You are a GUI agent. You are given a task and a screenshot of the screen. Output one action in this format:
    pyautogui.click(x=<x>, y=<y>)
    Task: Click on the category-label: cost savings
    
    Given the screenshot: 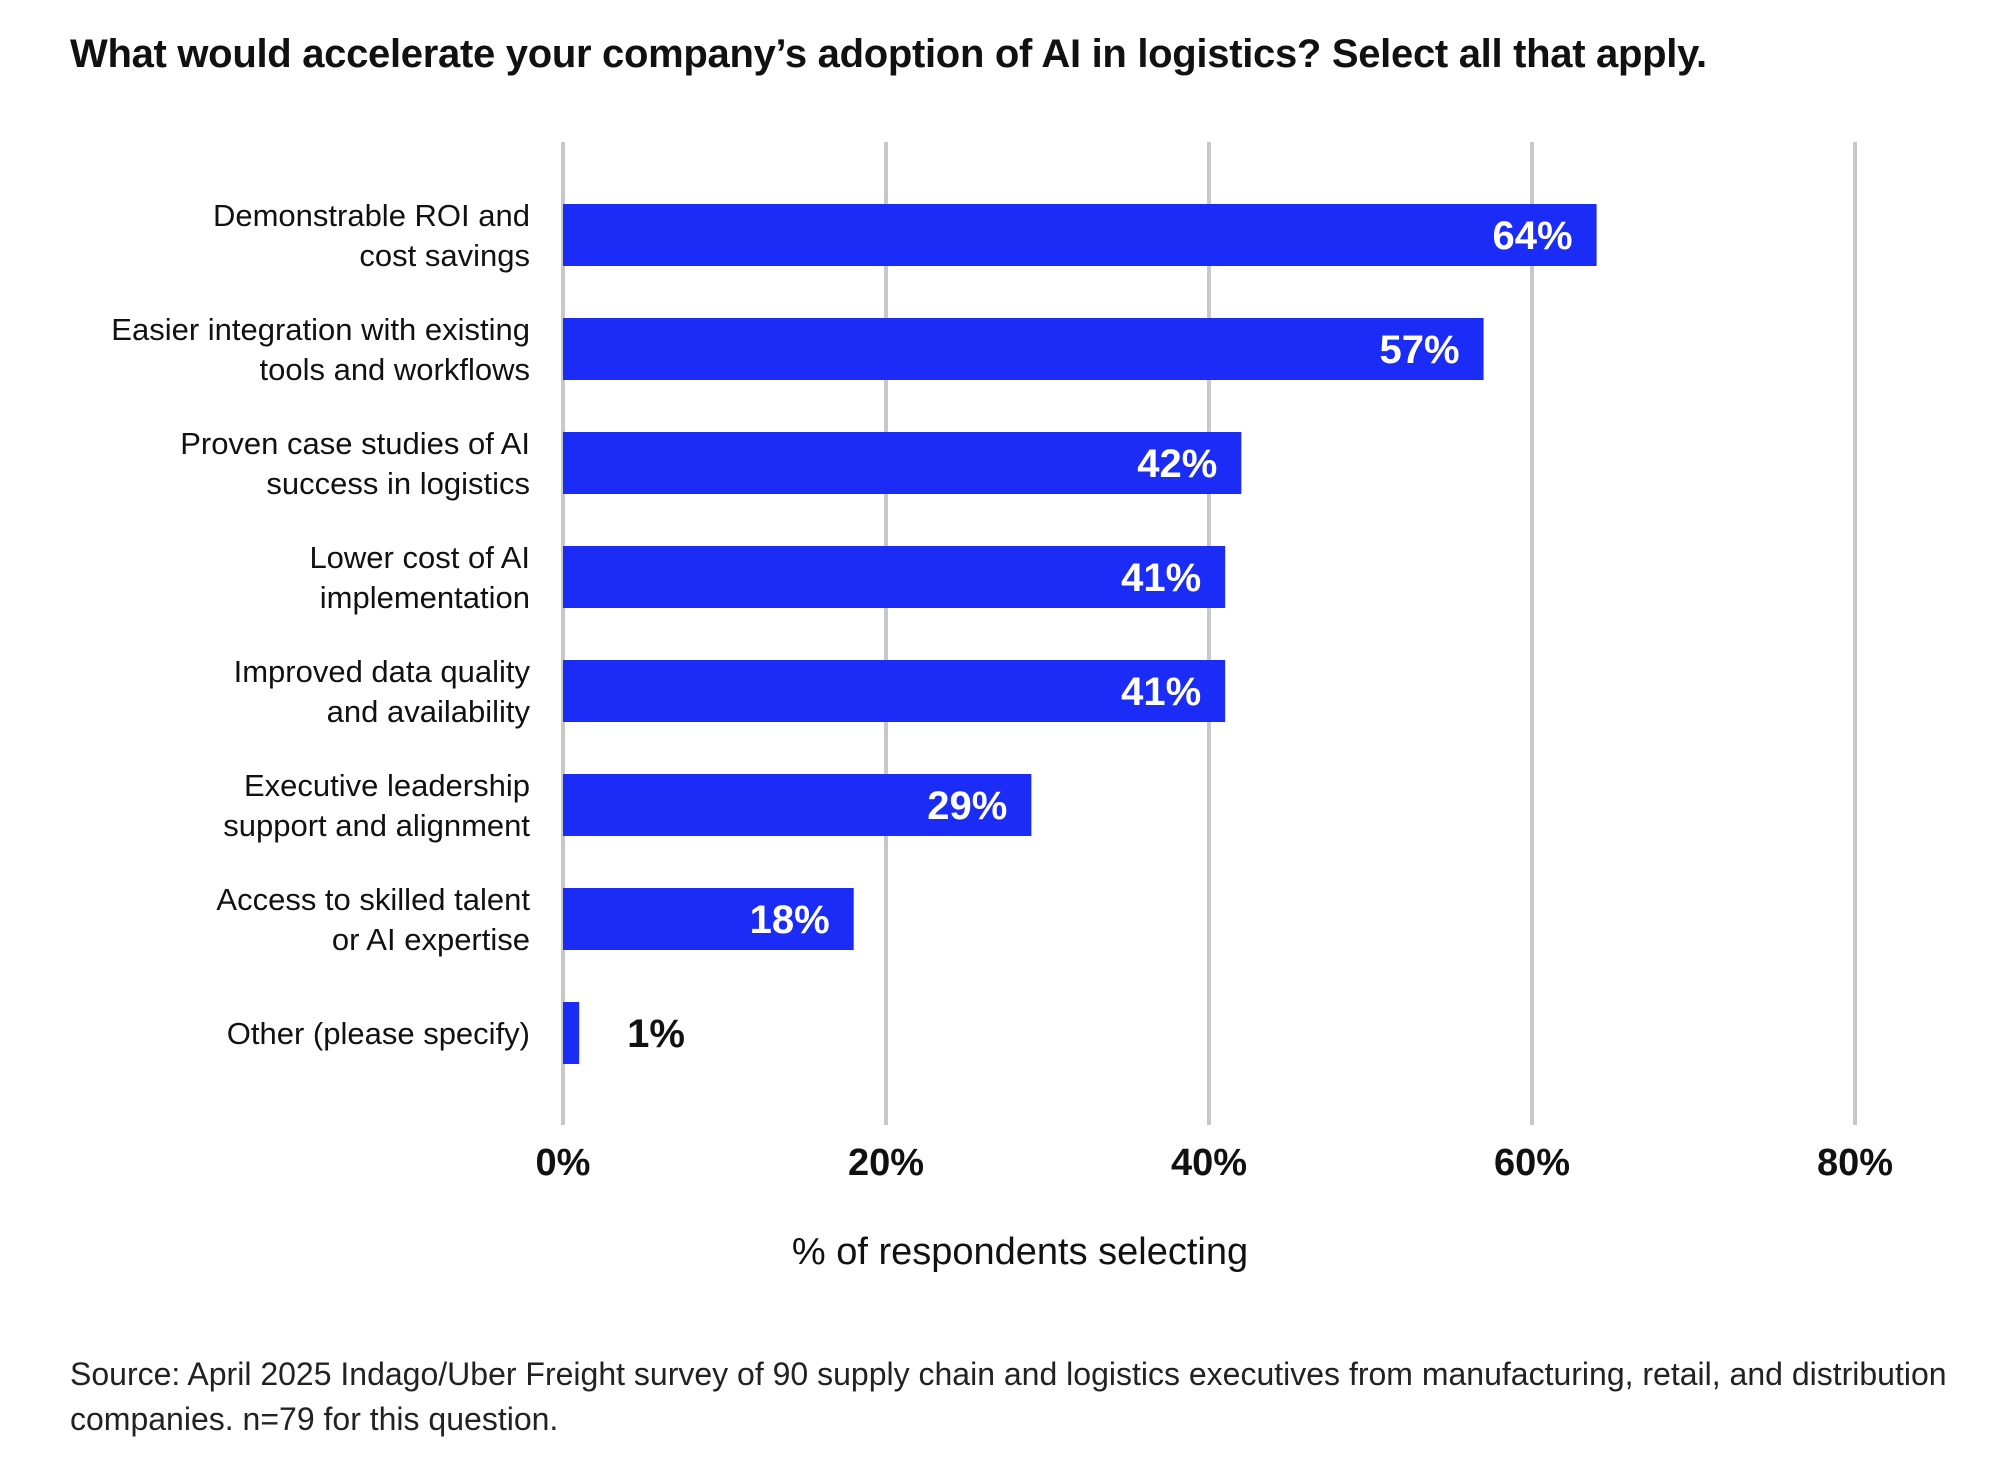 What is the action you would take?
    pyautogui.click(x=444, y=255)
    